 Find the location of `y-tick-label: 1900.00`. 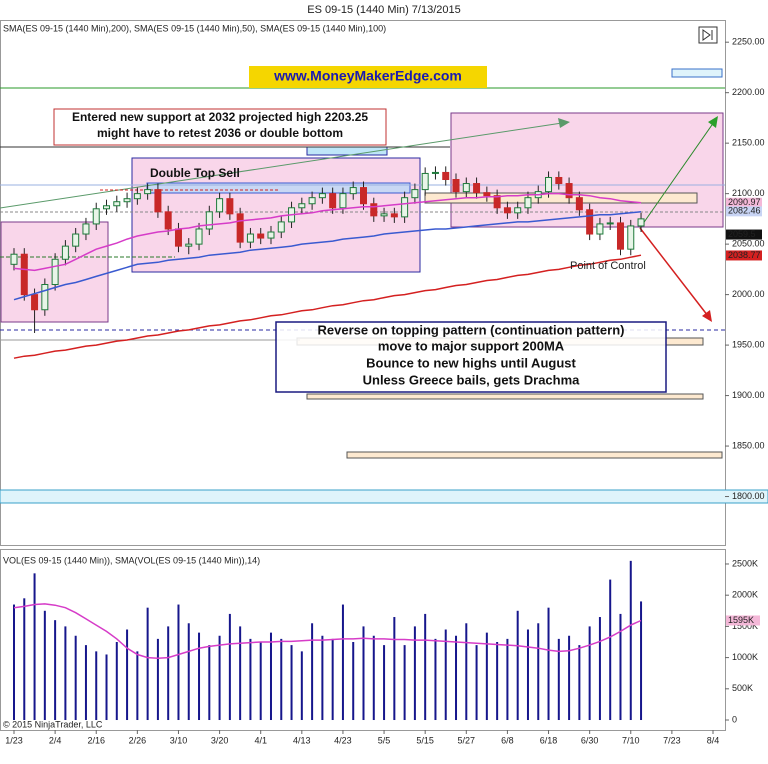

y-tick-label: 1900.00 is located at coordinates (748, 395).